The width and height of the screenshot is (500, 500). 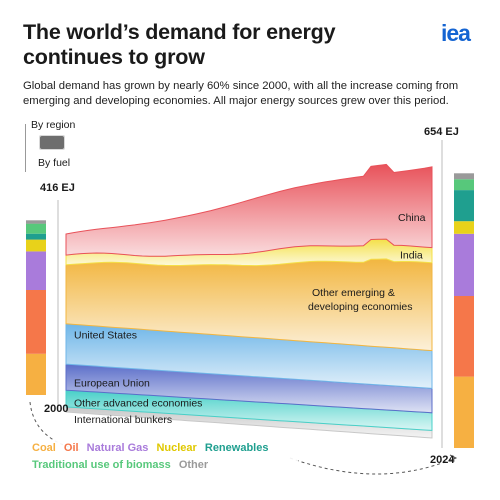 I want to click on region-label-china: China, so click(x=412, y=218).